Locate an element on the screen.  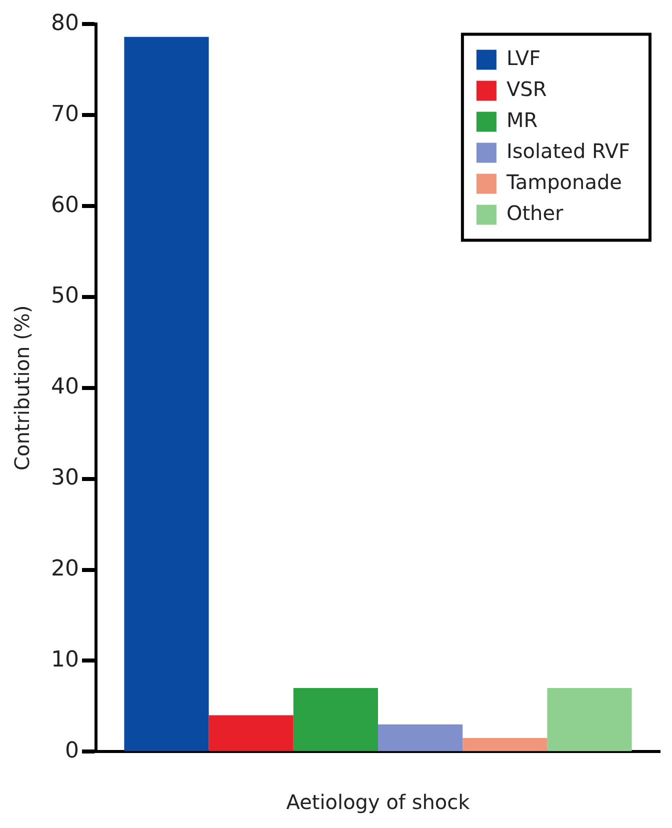
y-tick-label: 30 is located at coordinates (64, 478).